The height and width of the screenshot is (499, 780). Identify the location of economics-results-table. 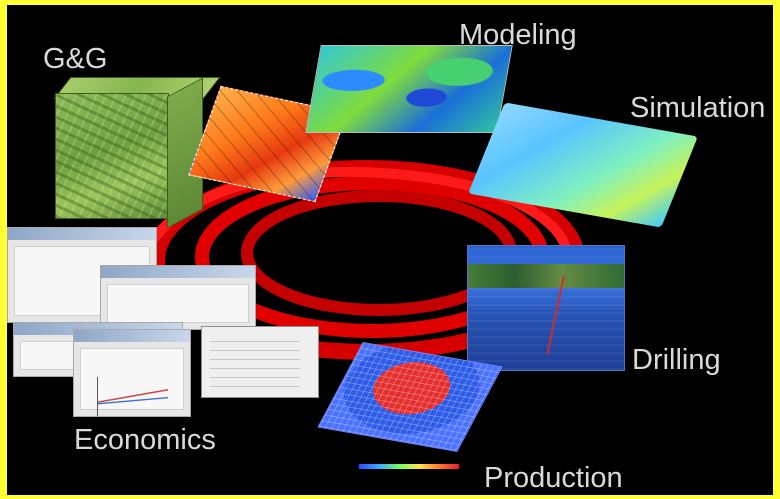
(260, 362).